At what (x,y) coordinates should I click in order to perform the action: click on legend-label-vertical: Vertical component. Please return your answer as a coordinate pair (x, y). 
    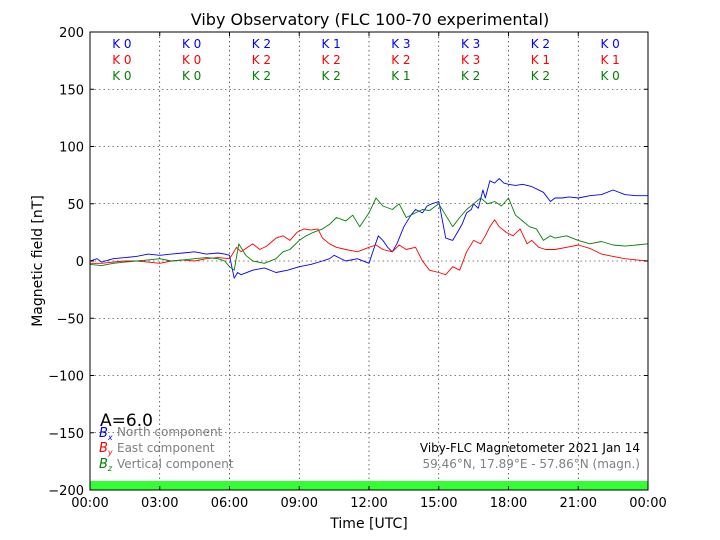
    Looking at the image, I should click on (175, 464).